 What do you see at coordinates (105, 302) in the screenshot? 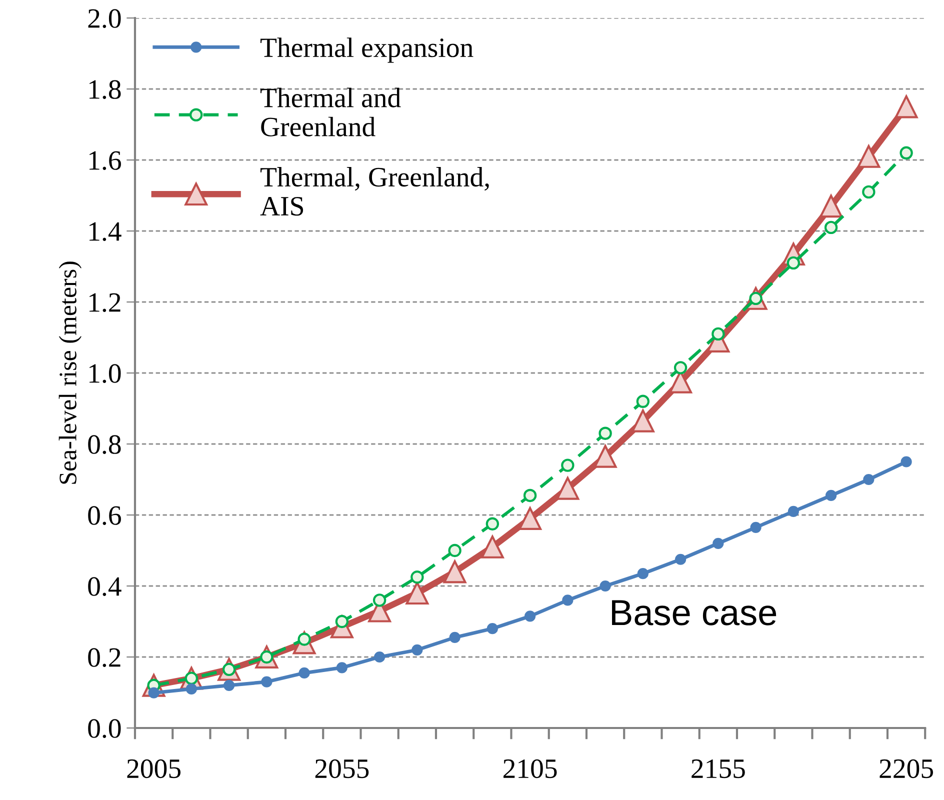
I see `y-tick-label: 1.2` at bounding box center [105, 302].